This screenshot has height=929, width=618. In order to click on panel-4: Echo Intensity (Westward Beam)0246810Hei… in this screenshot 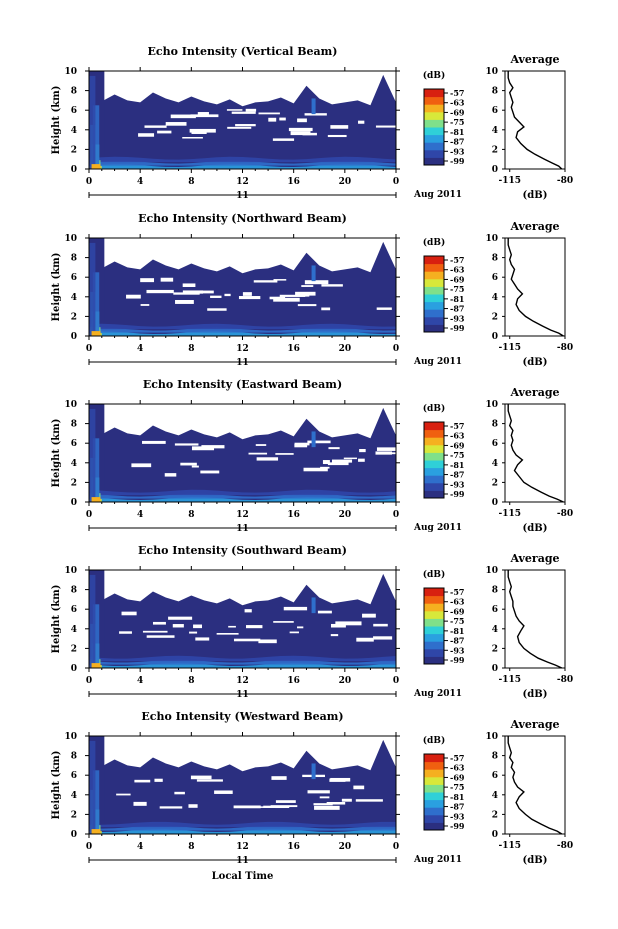, I will do `click(312, 788)`.